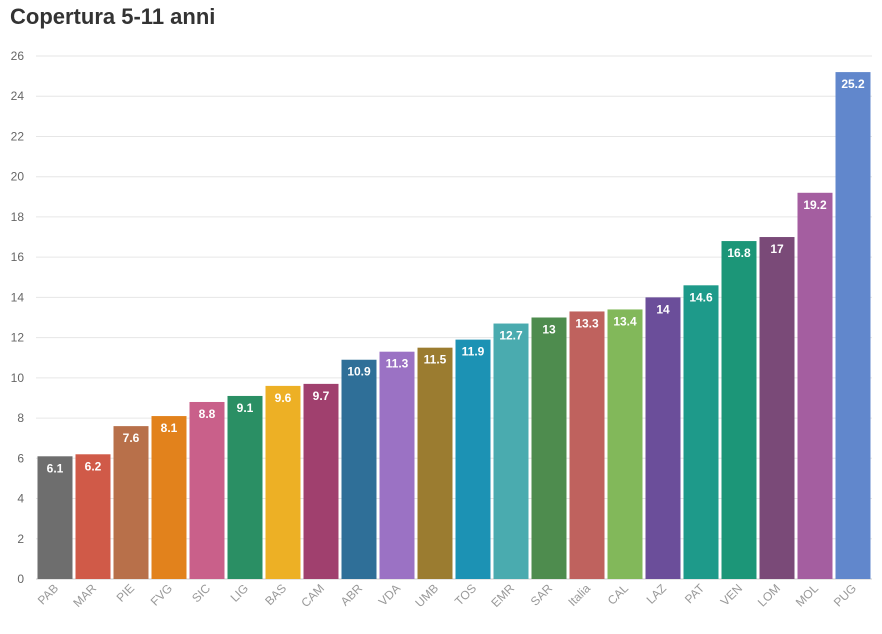 The width and height of the screenshot is (882, 634). What do you see at coordinates (207, 414) in the screenshot?
I see `data-label: 8.8` at bounding box center [207, 414].